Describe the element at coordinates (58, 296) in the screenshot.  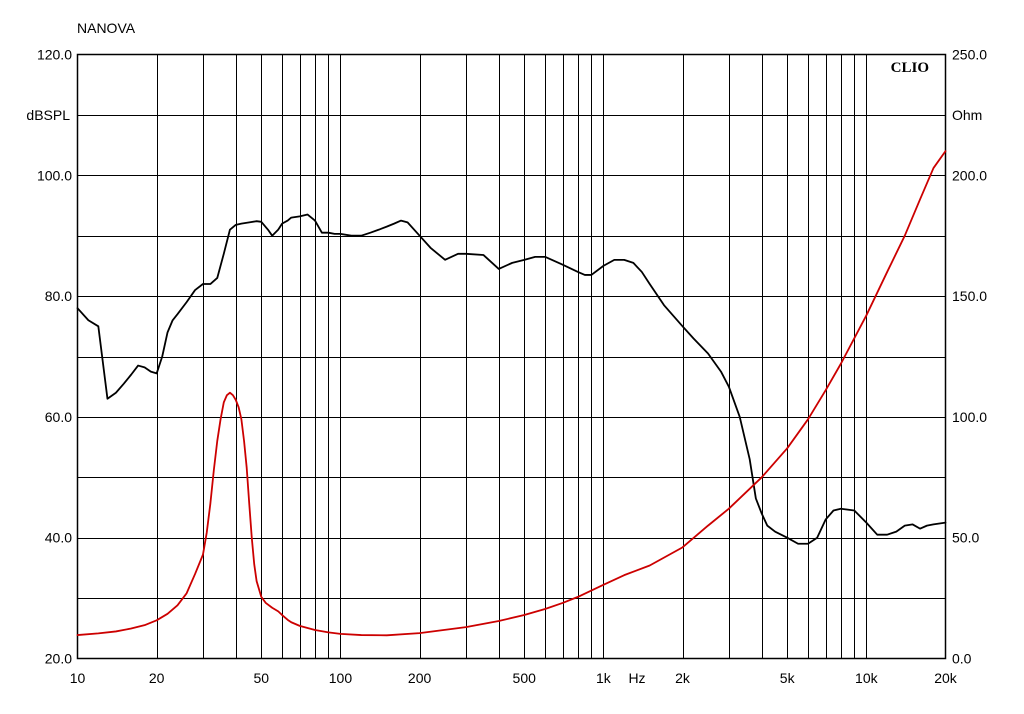
I see `y-left-tick-label: 80.0` at that location.